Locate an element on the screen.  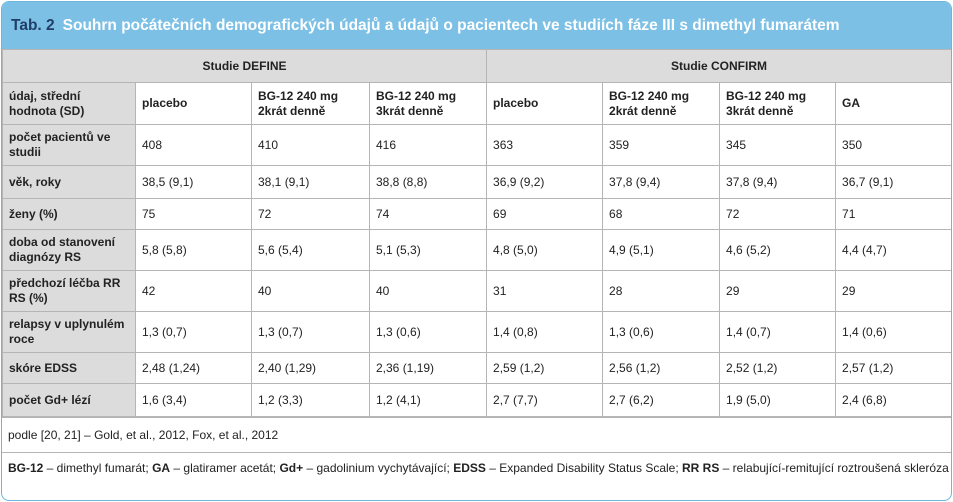
abbreviation-term: BG-12 is located at coordinates (26, 468).